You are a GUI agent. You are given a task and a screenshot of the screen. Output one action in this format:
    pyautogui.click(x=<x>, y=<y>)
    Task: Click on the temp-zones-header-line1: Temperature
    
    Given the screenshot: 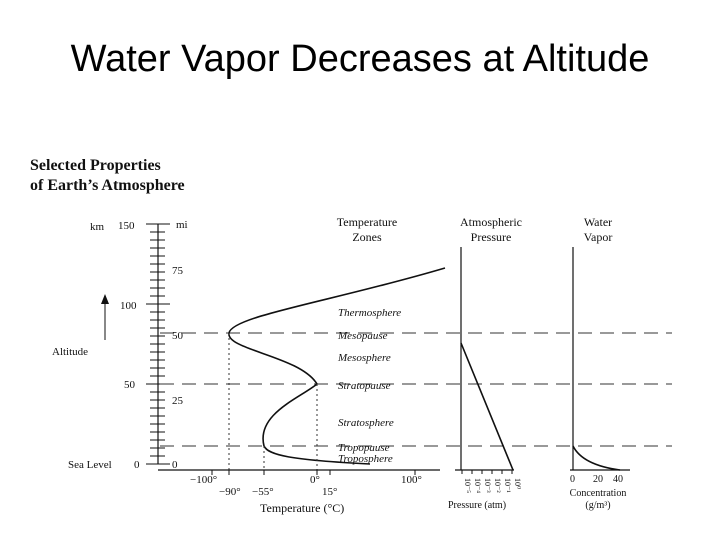 What is the action you would take?
    pyautogui.click(x=367, y=222)
    